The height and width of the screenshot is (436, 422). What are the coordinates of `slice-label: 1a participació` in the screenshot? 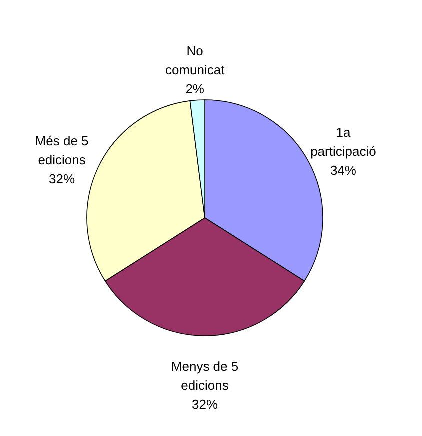 It's located at (343, 141).